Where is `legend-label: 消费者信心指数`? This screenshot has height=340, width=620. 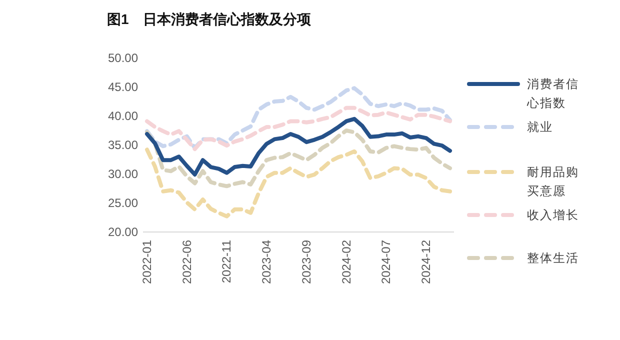
legend-label: 消费者信心指数 is located at coordinates (552, 93).